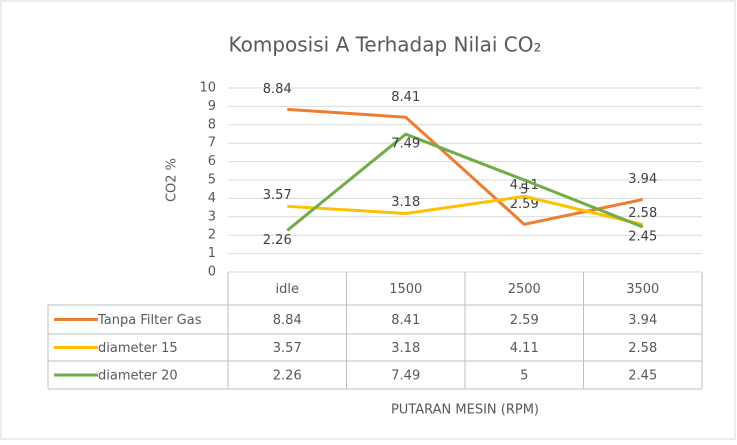 The width and height of the screenshot is (737, 445). I want to click on y-tick-label: 5, so click(212, 180).